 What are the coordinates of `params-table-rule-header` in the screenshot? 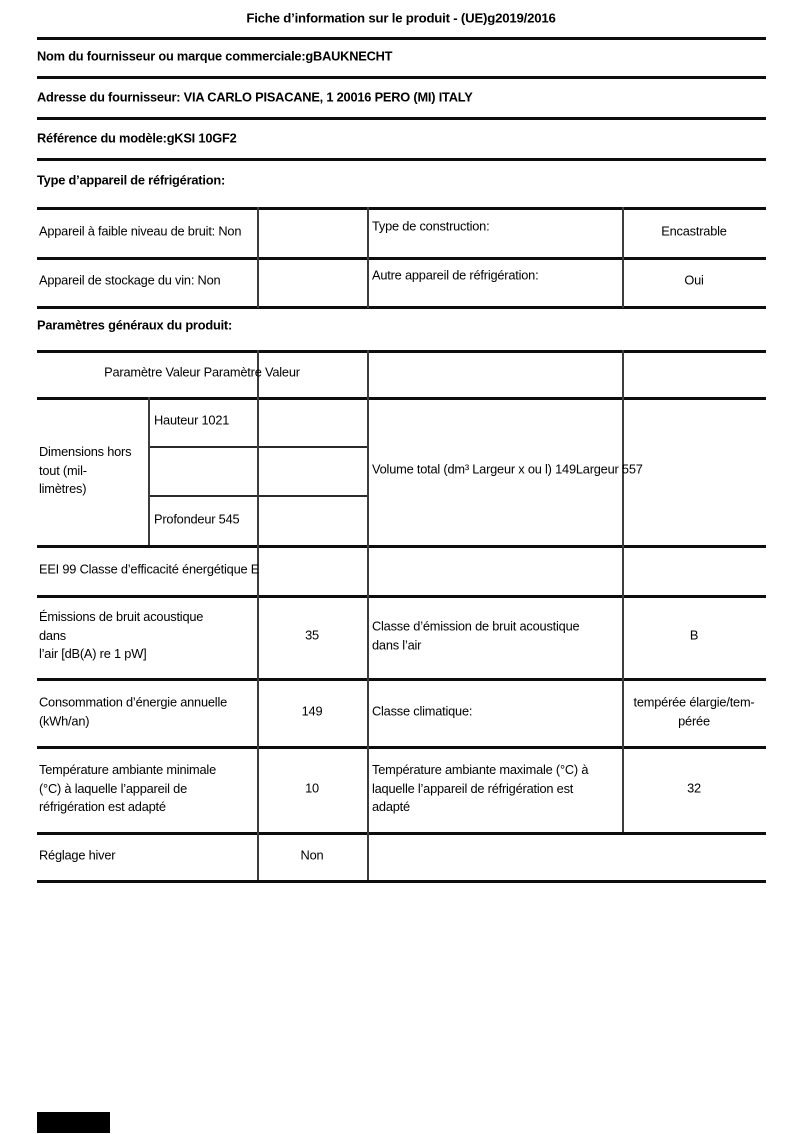 It's located at (401, 398).